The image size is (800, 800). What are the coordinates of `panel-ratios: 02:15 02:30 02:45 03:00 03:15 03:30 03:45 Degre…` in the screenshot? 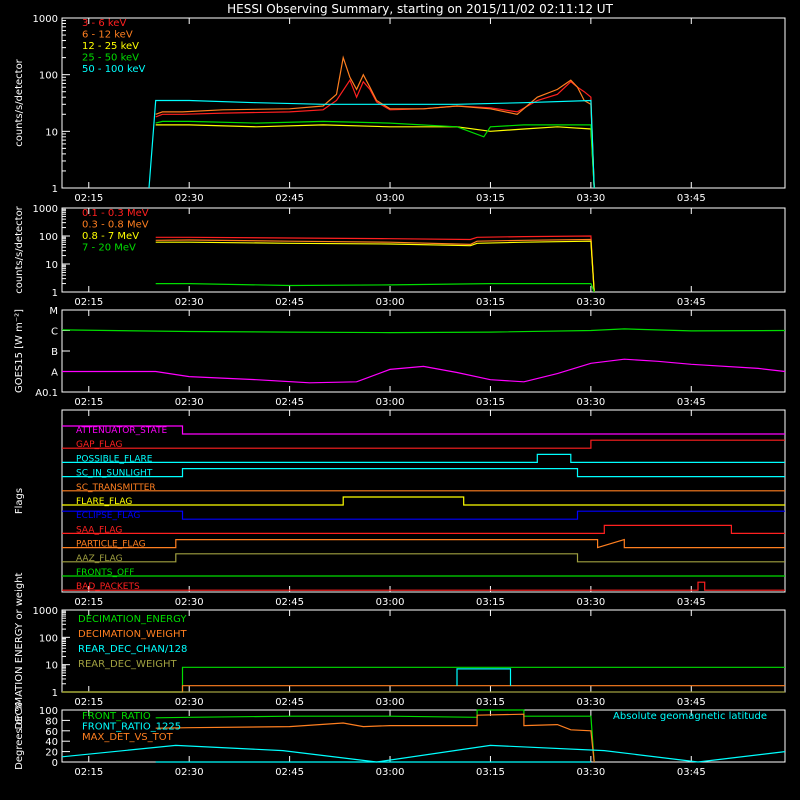 It's located at (400, 740).